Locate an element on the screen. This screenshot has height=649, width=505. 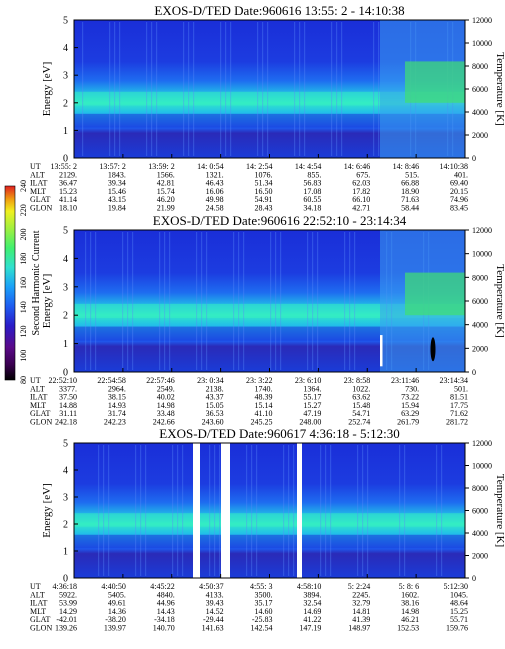
table-cell: 13:59: 2 is located at coordinates (161, 166).